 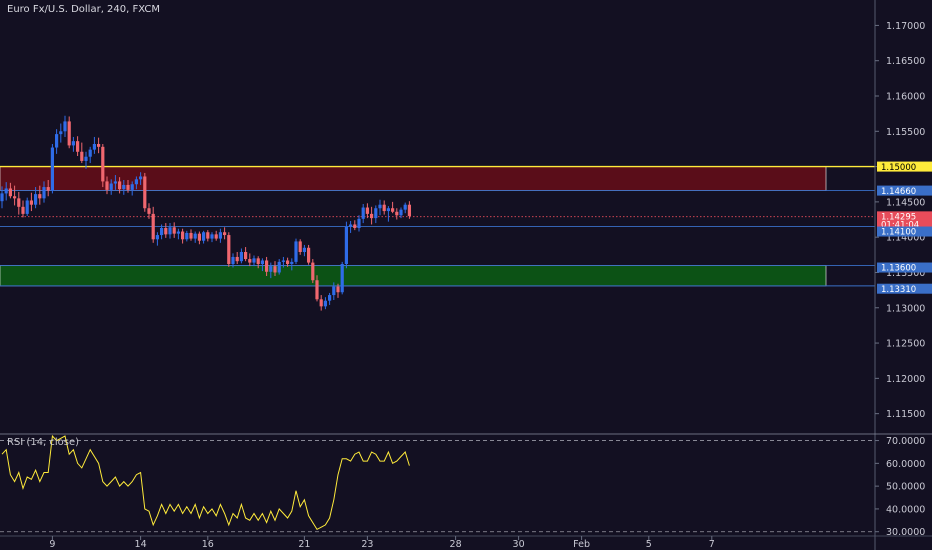 What do you see at coordinates (367, 544) in the screenshot?
I see `time-tick-label: 23` at bounding box center [367, 544].